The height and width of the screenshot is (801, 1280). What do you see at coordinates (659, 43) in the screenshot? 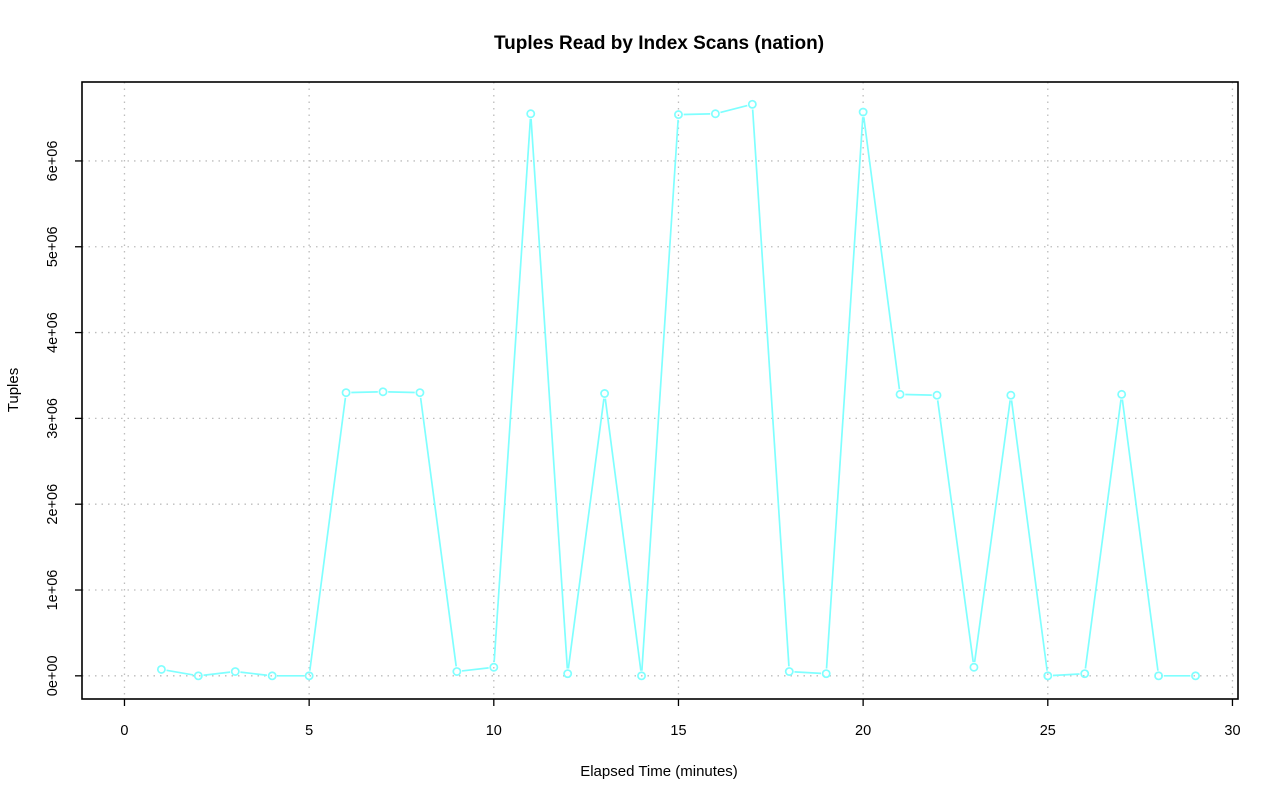
I see `chart-title: Tuples Read by Index Scans (nation)` at bounding box center [659, 43].